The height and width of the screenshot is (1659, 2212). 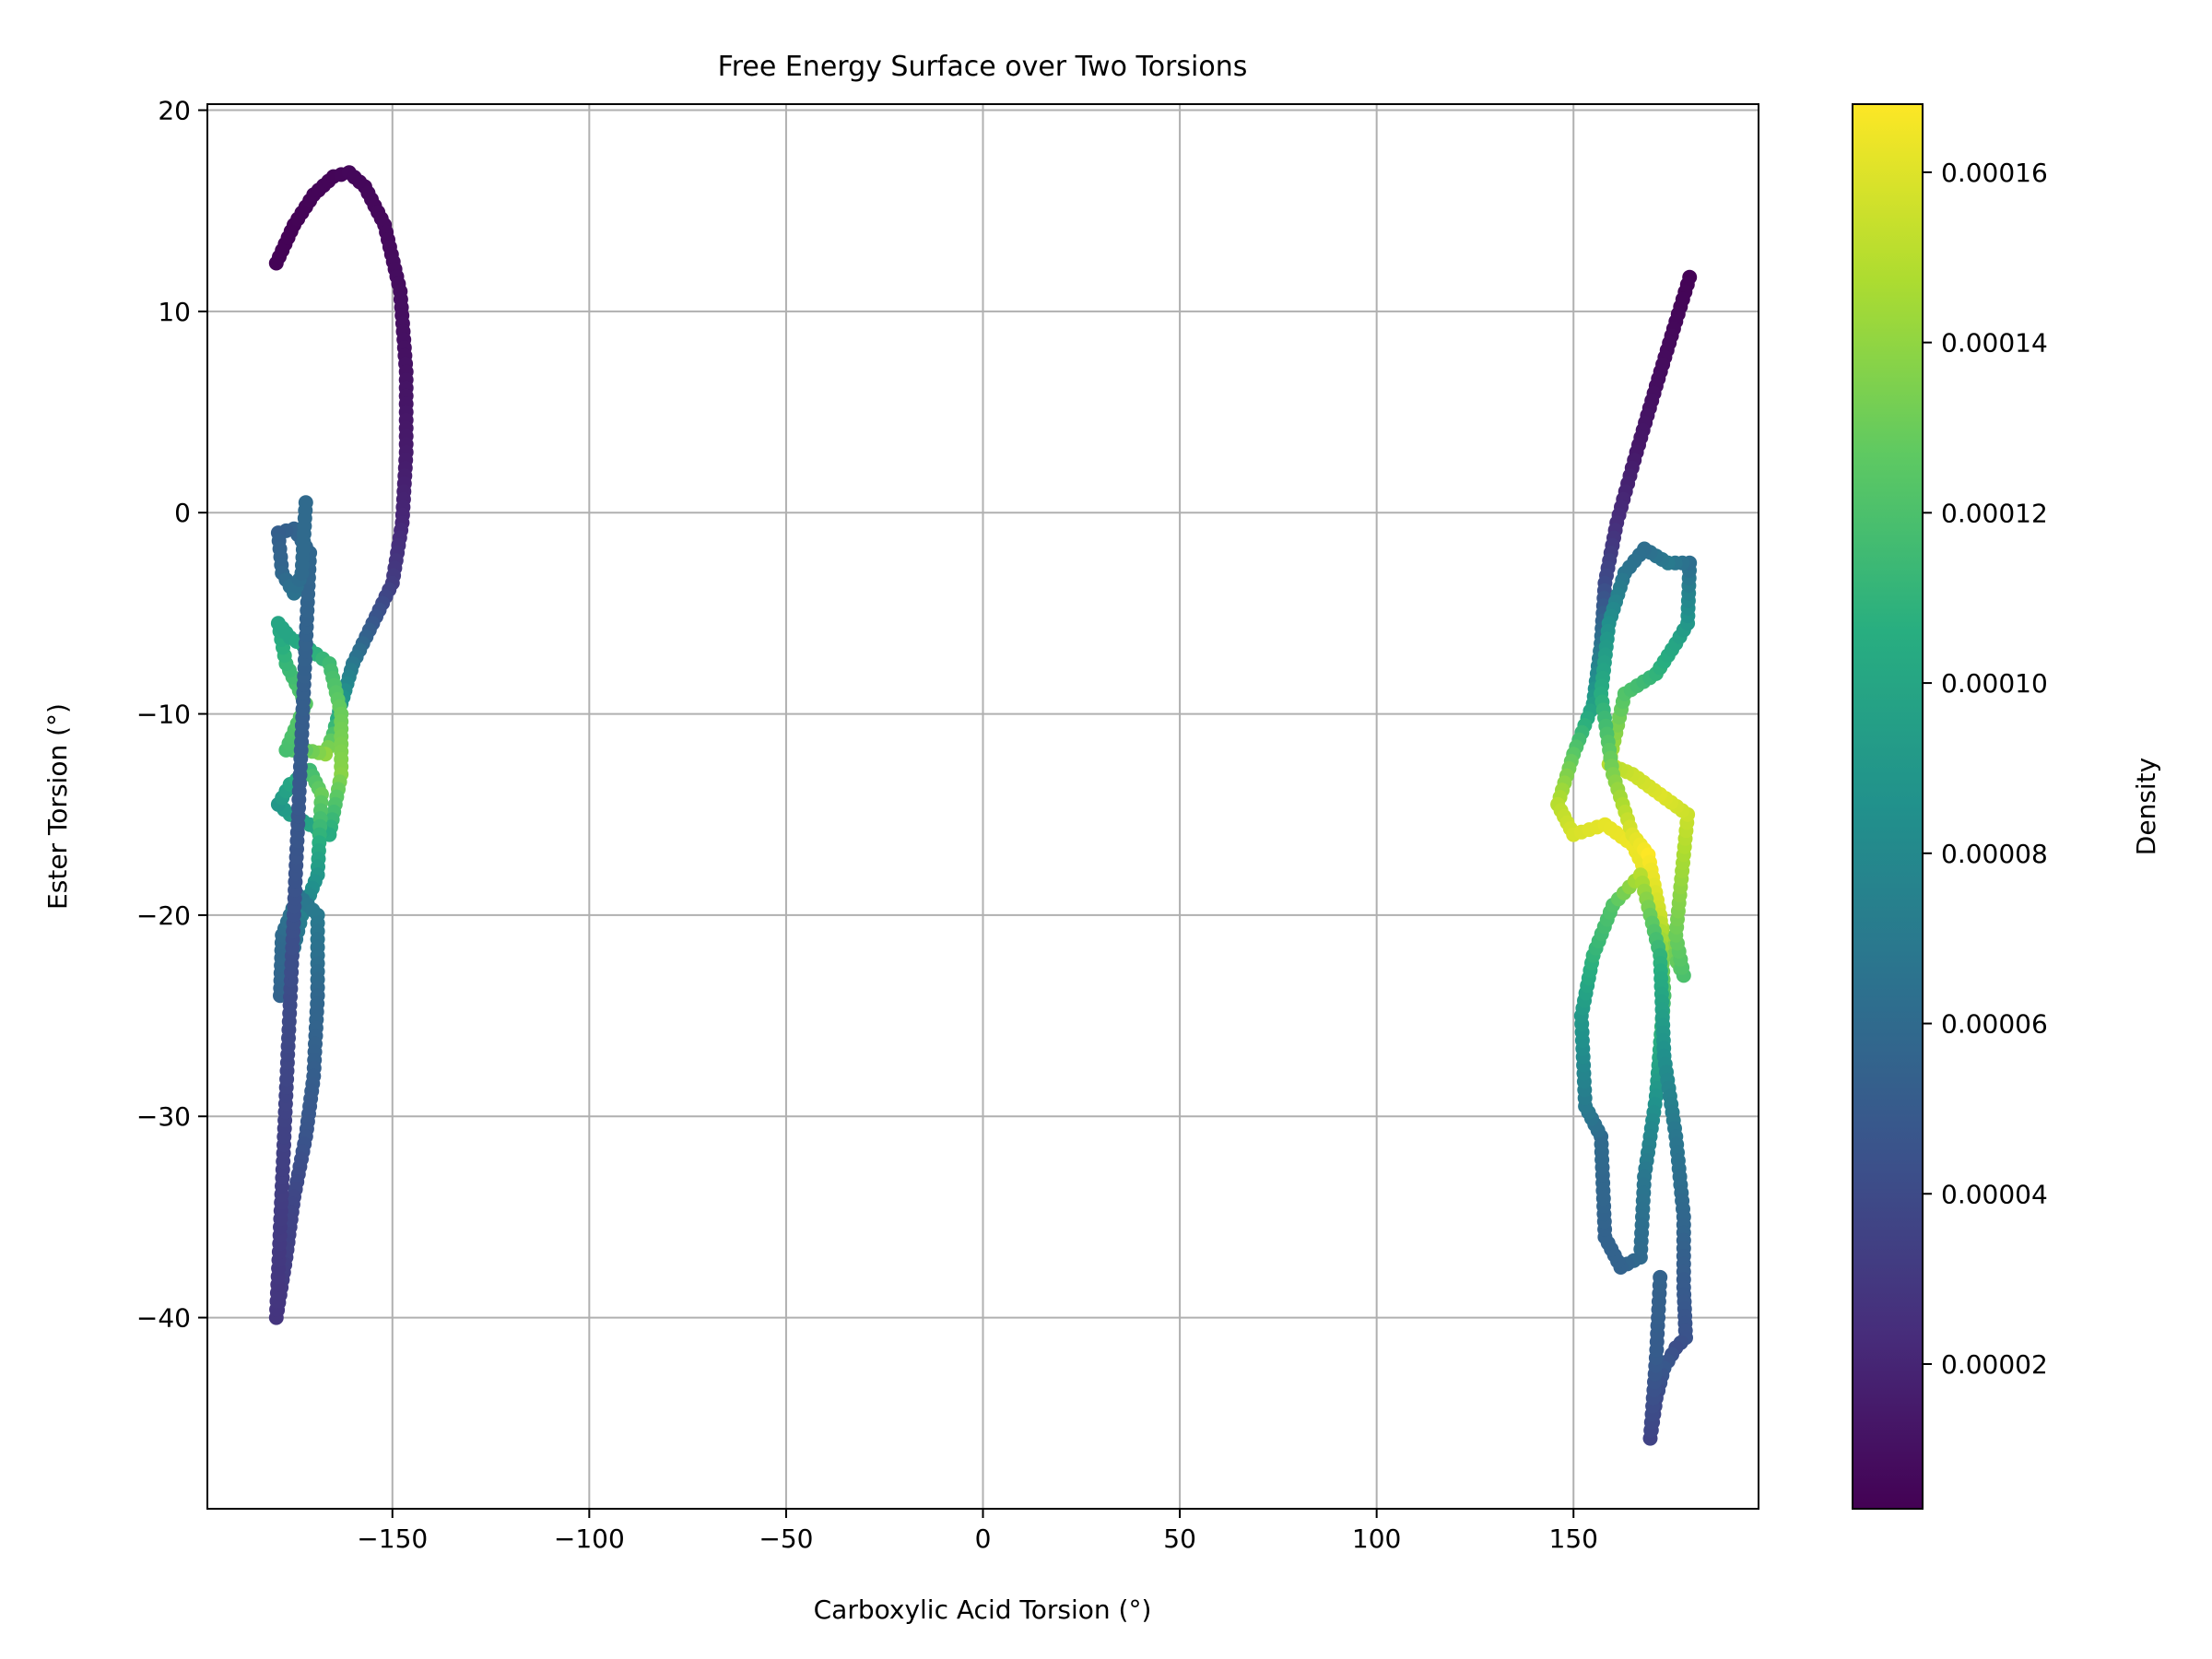 What do you see at coordinates (983, 1539) in the screenshot?
I see `x-tick-label: 0` at bounding box center [983, 1539].